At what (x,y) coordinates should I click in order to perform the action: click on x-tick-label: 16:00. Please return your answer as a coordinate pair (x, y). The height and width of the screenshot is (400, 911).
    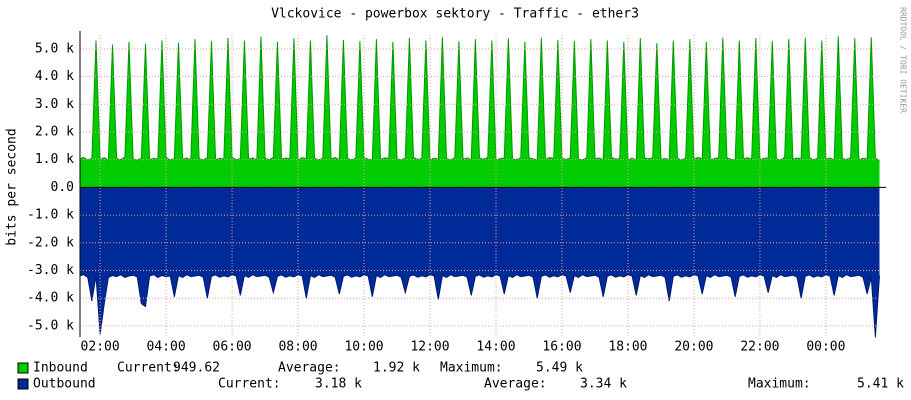
    Looking at the image, I should click on (561, 347).